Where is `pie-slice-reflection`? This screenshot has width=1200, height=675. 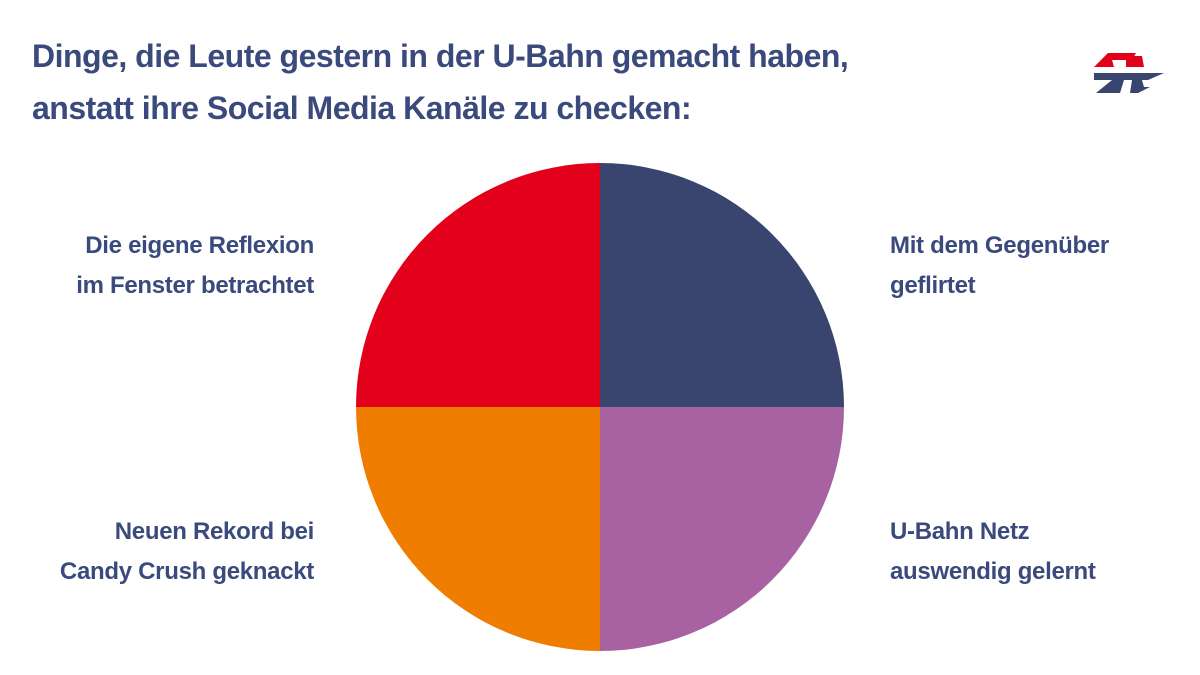
pie-slice-reflection is located at coordinates (478, 285).